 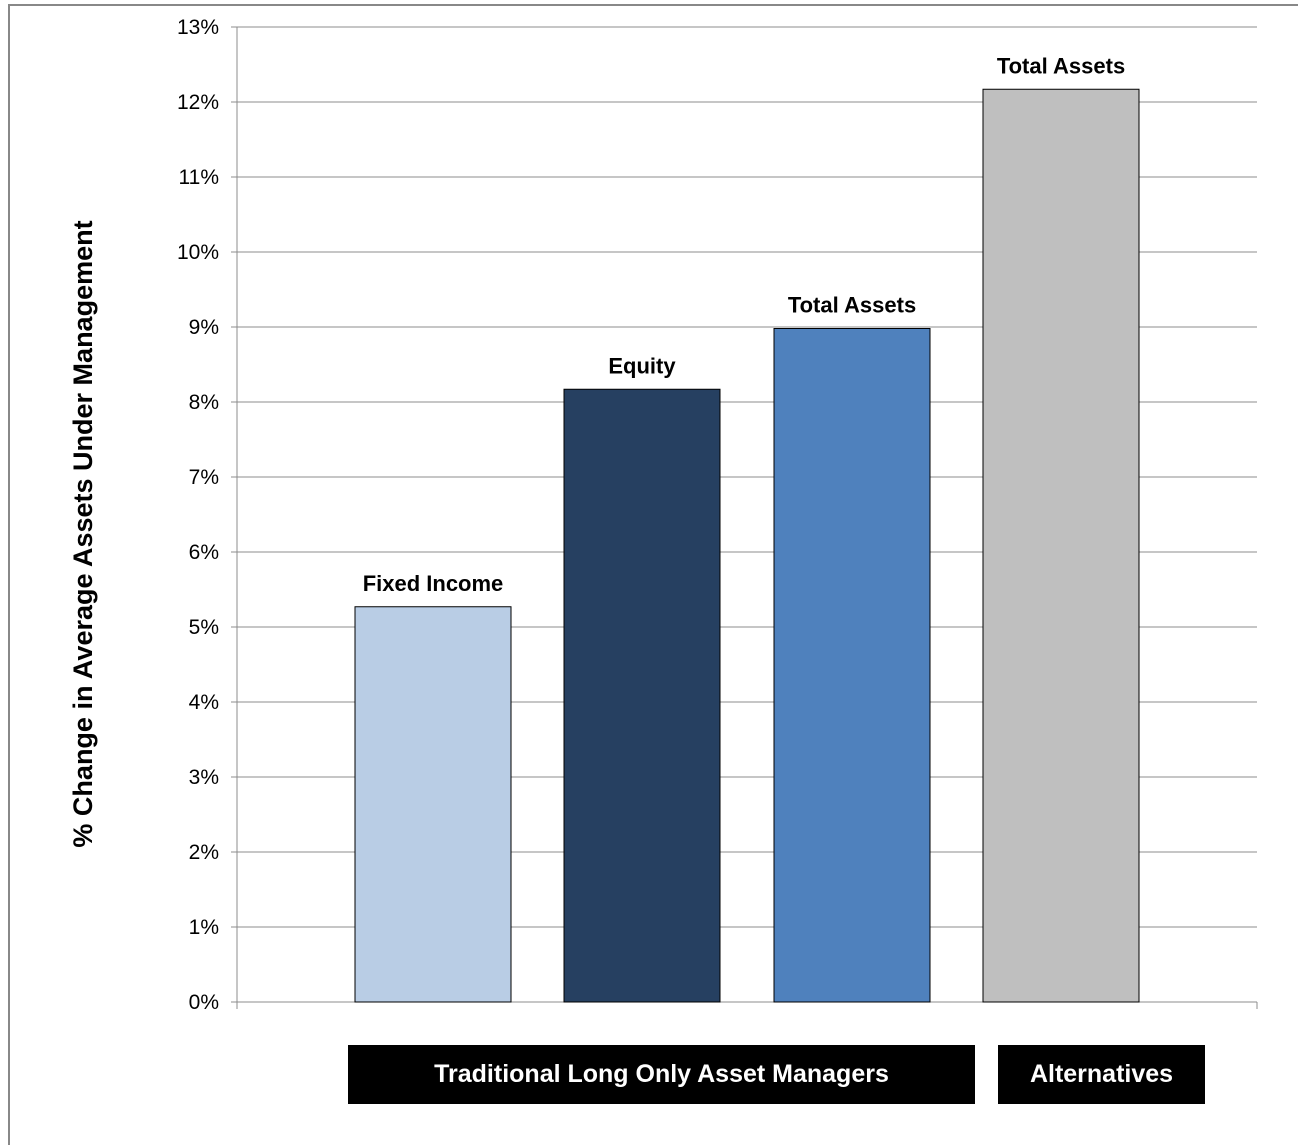 I want to click on bar-label: Fixed Income, so click(x=433, y=583).